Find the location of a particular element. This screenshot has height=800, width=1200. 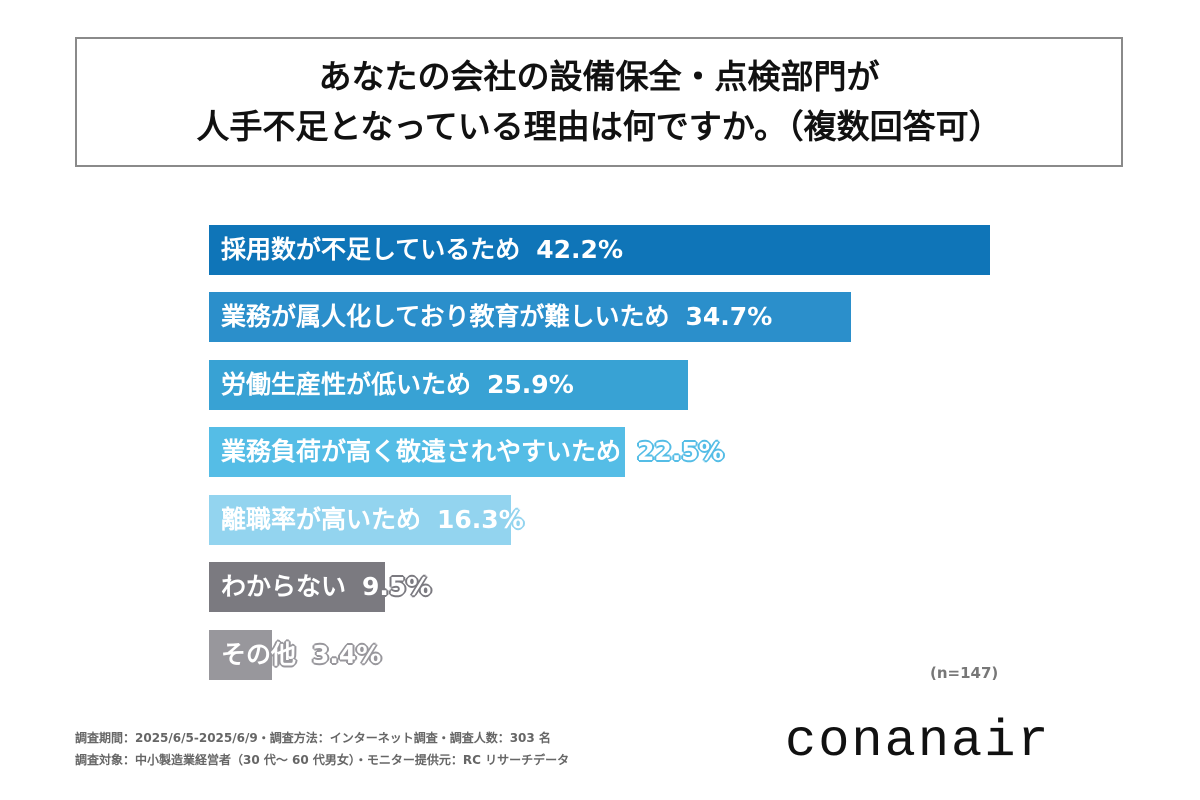

value-label: 42.2% is located at coordinates (579, 249).